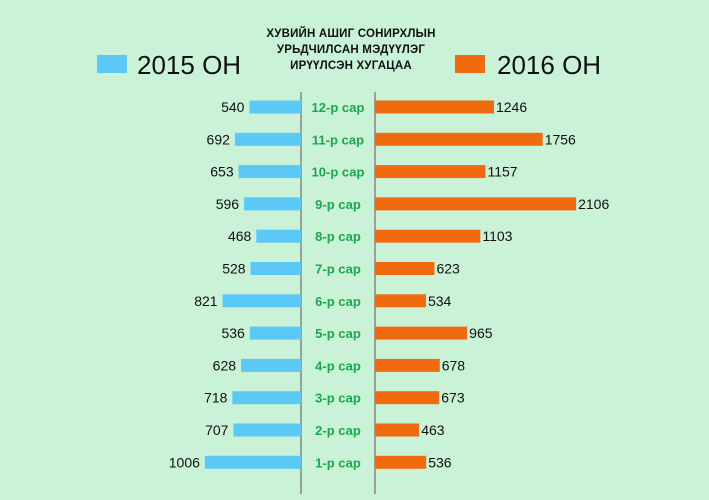 The width and height of the screenshot is (709, 500). What do you see at coordinates (112, 64) in the screenshot?
I see `legend-swatch-2015` at bounding box center [112, 64].